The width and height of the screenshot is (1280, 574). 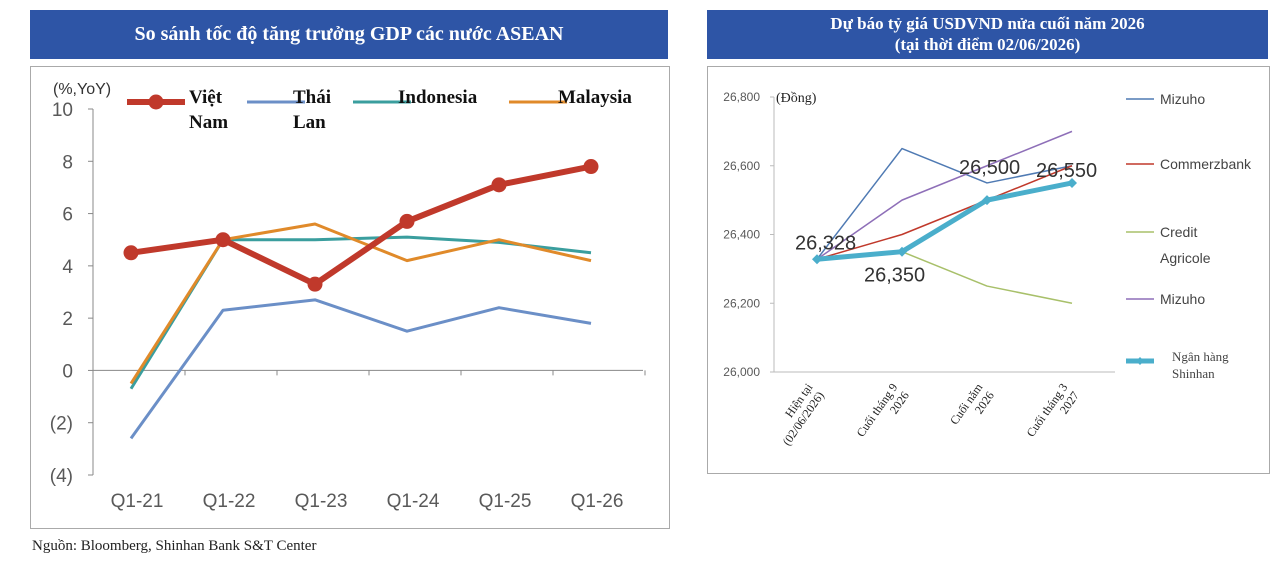 I want to click on x-tick-label: Q1-23, so click(x=321, y=501).